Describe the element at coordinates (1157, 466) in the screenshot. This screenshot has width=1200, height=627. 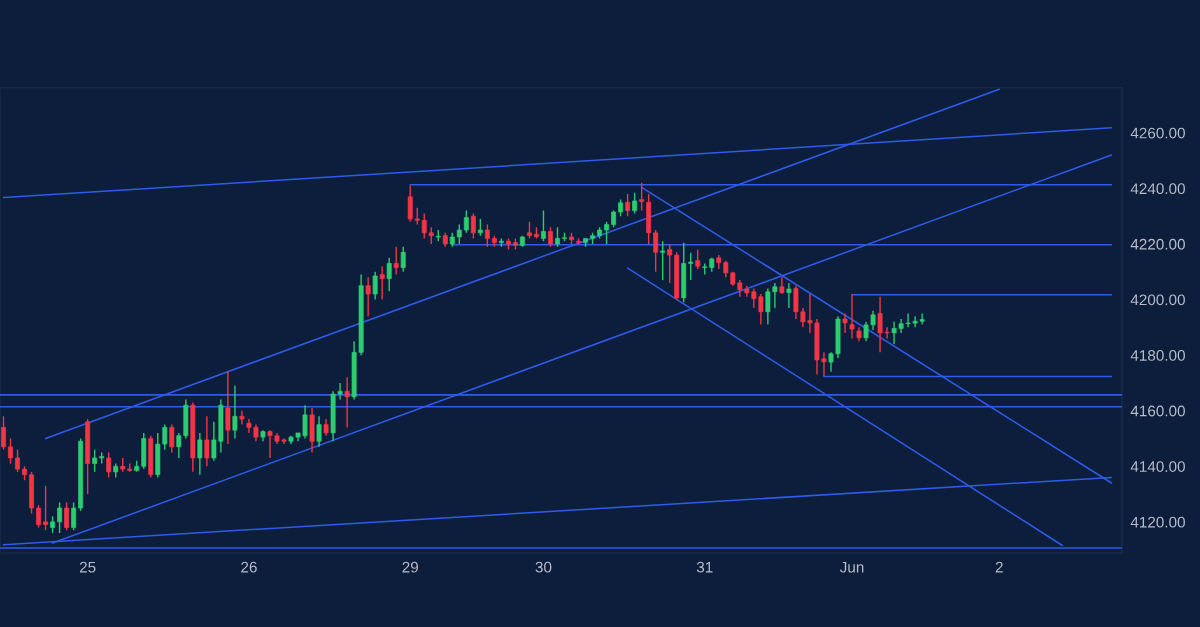
I see `y-tick-label: 4140.00` at that location.